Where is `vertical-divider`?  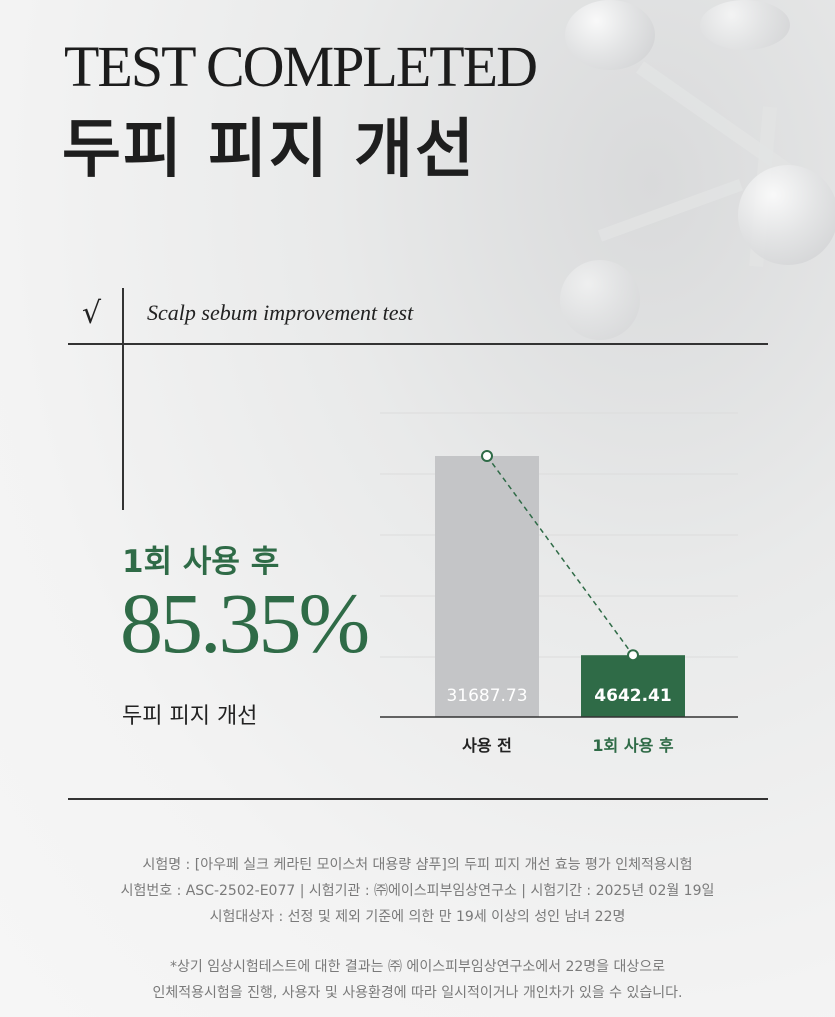
vertical-divider is located at coordinates (123, 399).